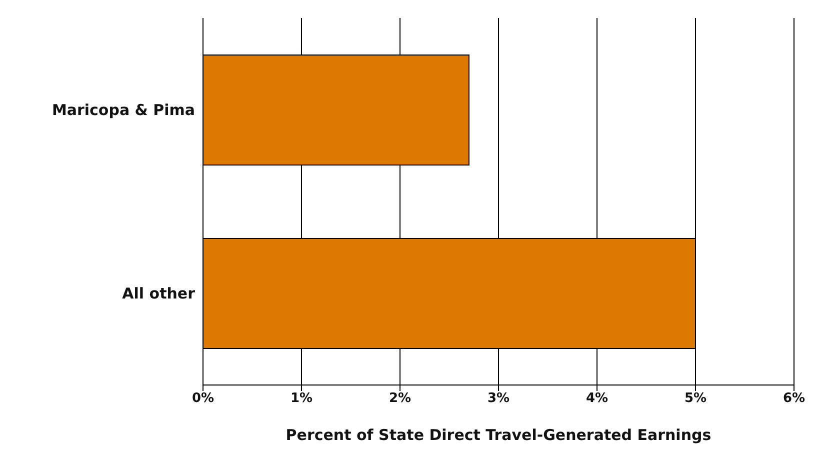 Image resolution: width=827 pixels, height=463 pixels. I want to click on x-tick-label: 5%, so click(695, 398).